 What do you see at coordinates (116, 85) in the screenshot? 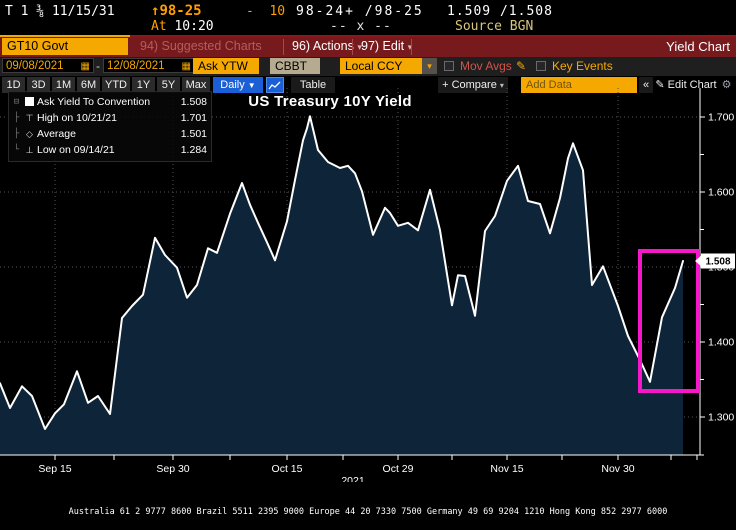
I see `tab-ytd: YTD` at bounding box center [116, 85].